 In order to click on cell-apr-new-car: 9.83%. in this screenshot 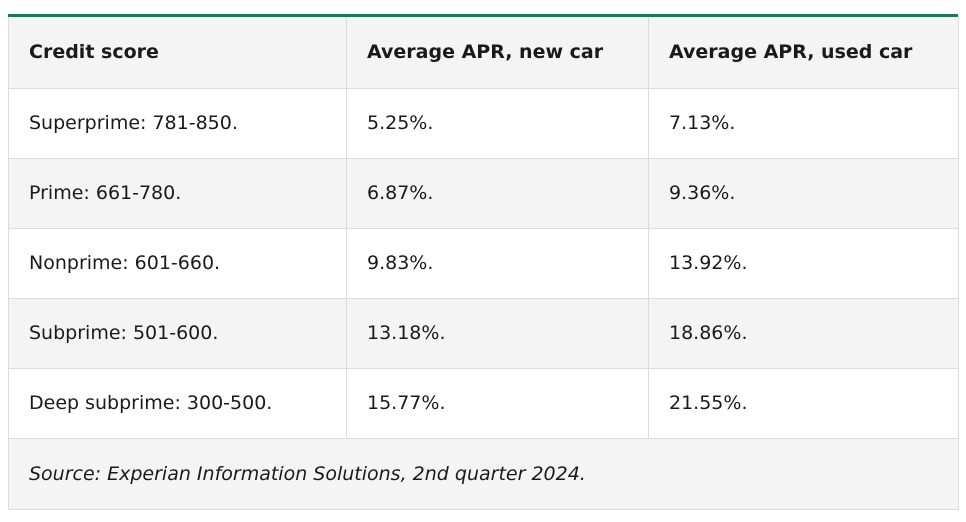, I will do `click(497, 263)`.